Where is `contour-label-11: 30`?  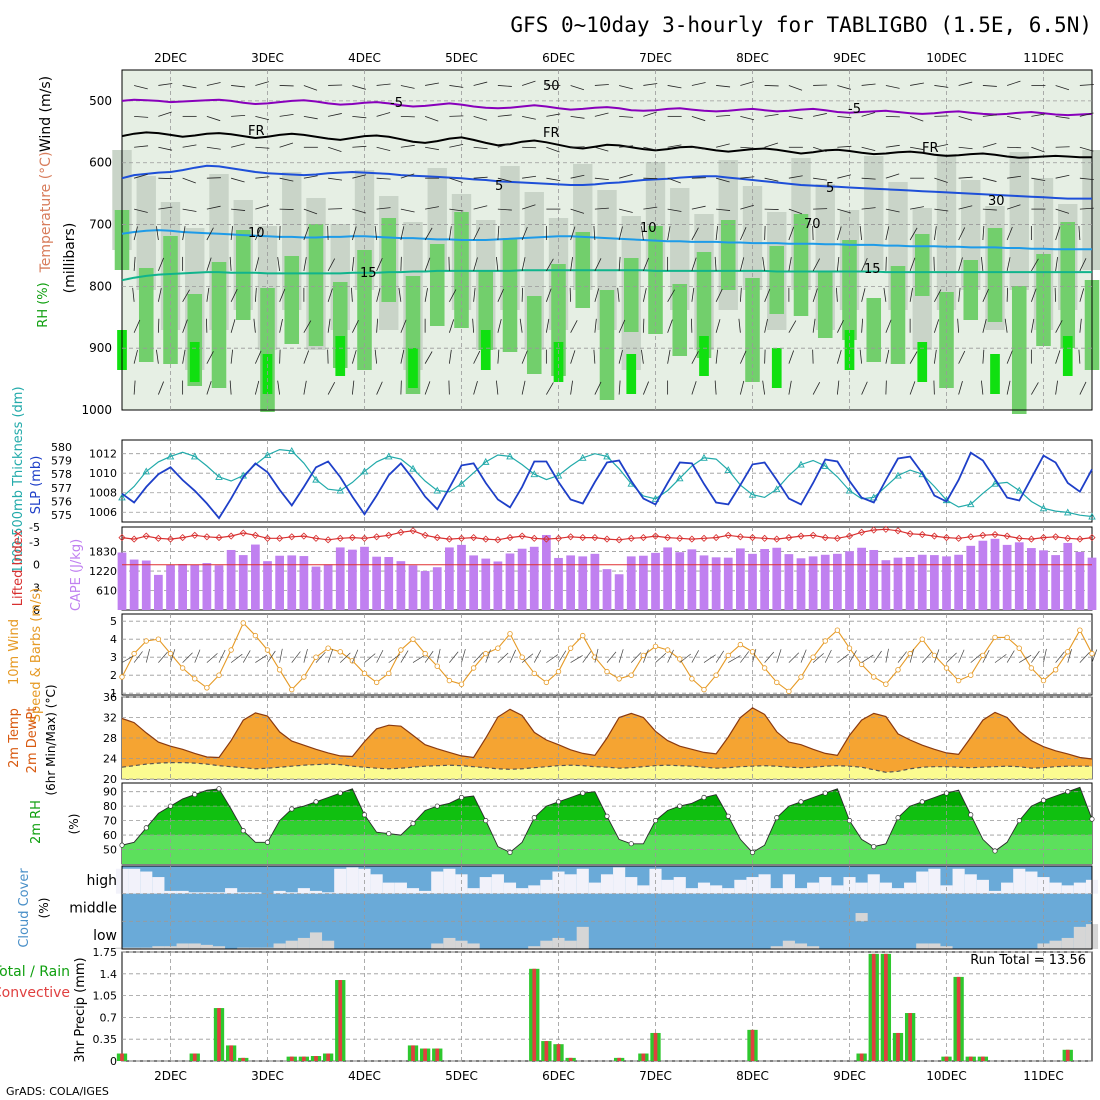
contour-label-11: 30 is located at coordinates (996, 201).